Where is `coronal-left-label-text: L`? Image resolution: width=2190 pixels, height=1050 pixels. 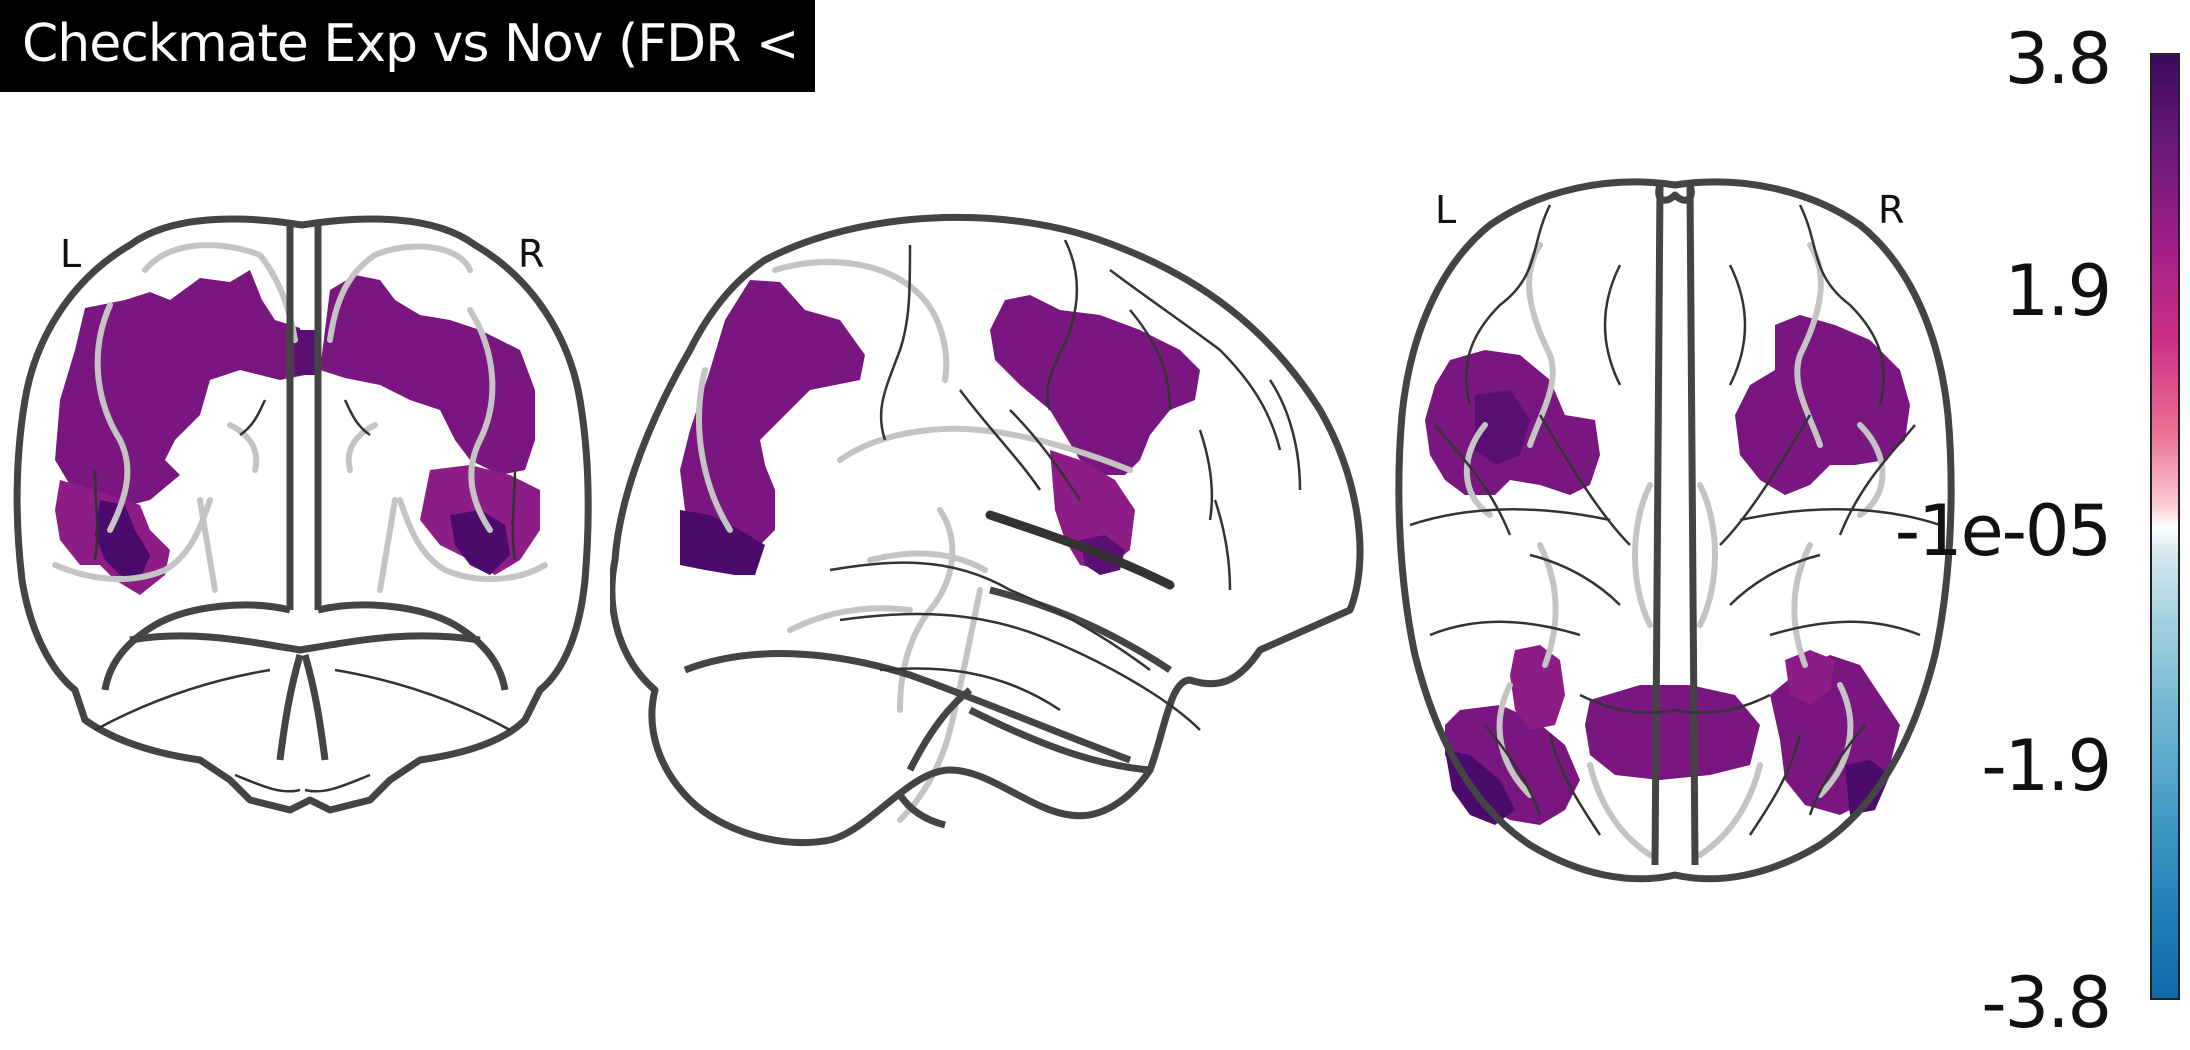
coronal-left-label-text: L is located at coordinates (71, 254).